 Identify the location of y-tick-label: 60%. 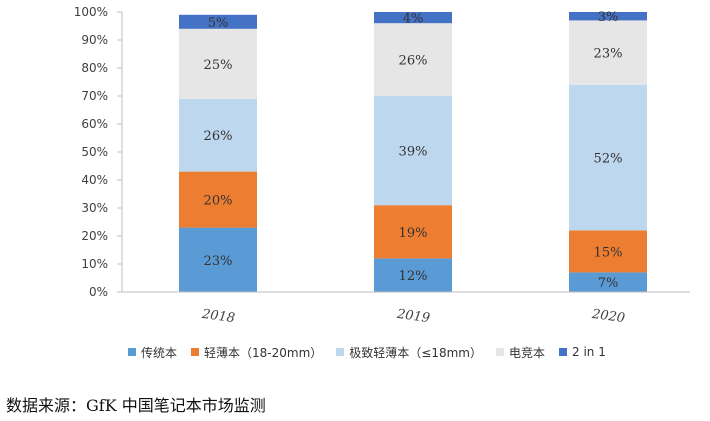
(94, 124).